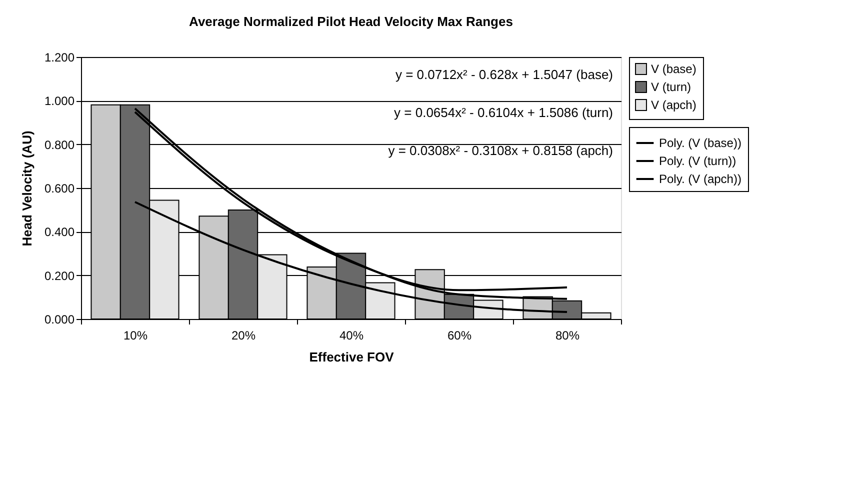 The image size is (848, 481). I want to click on y-tick-label: 0.200, so click(59, 275).